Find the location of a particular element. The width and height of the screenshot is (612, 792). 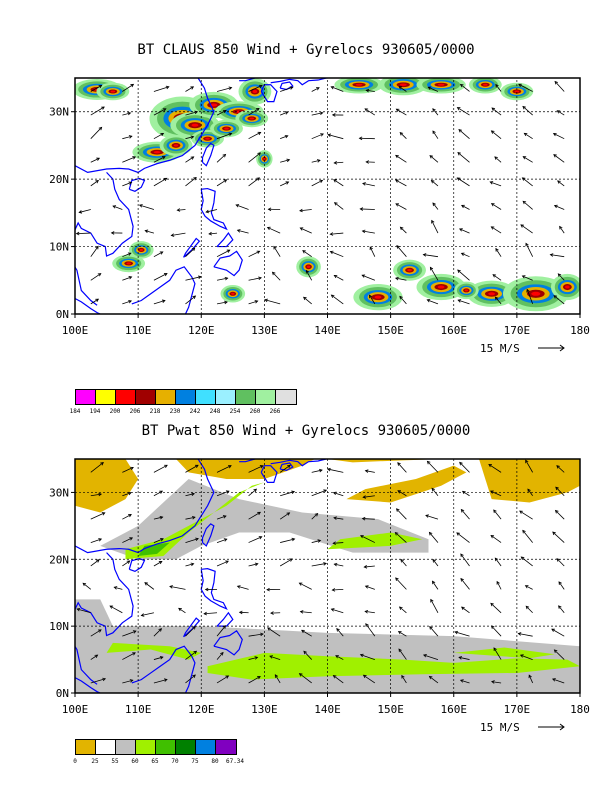

legend-label: 194 is located at coordinates (95, 411).